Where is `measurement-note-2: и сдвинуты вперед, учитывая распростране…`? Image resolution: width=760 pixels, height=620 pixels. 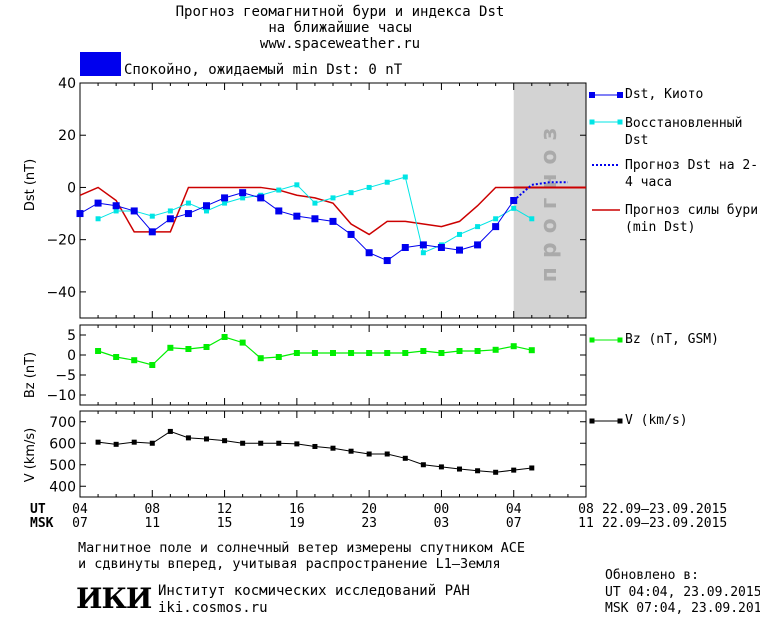
measurement-note-2: и сдвинуты вперед, учитывая распростране… is located at coordinates (289, 564).